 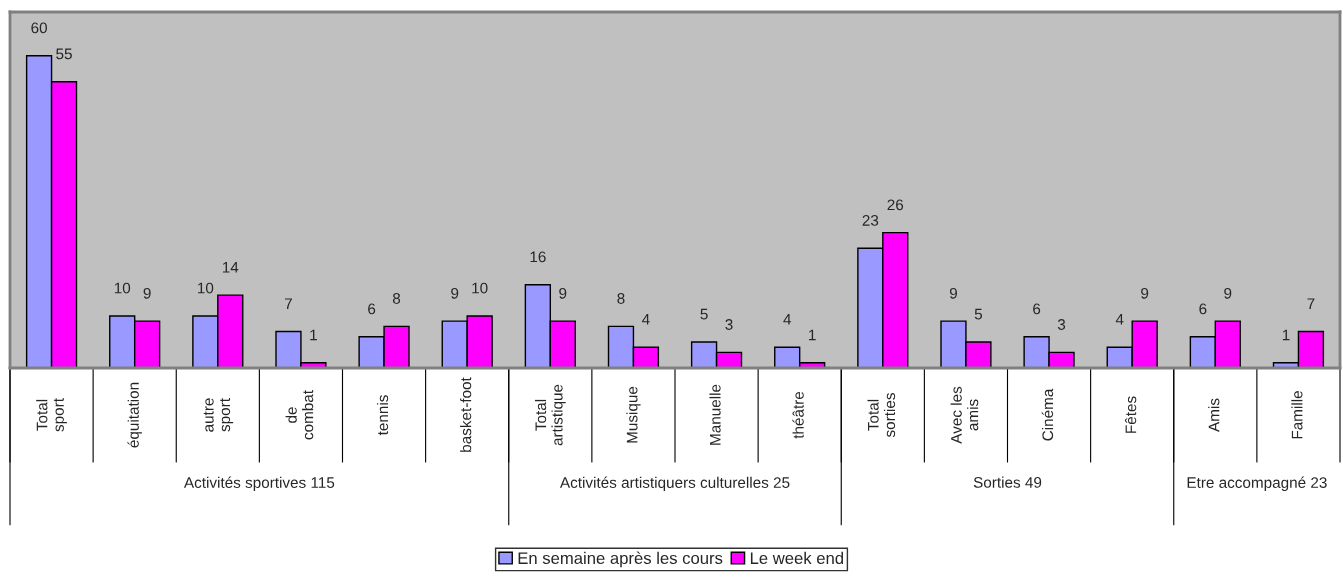 What do you see at coordinates (1257, 483) in the screenshot?
I see `text: Etre accompagné 23` at bounding box center [1257, 483].